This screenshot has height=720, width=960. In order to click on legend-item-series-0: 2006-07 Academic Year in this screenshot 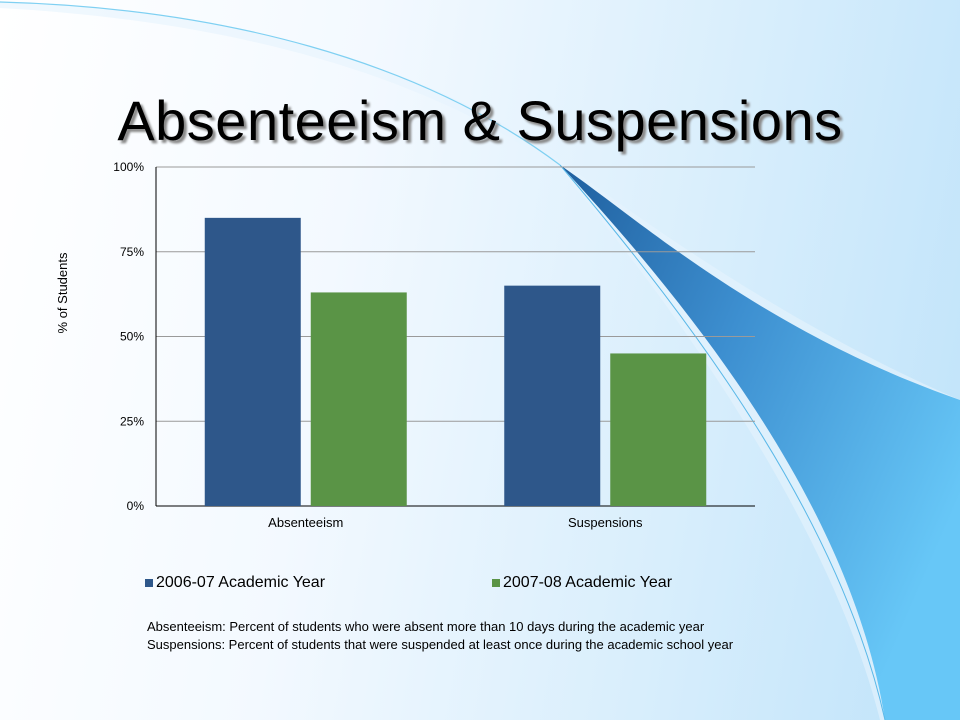, I will do `click(235, 583)`.